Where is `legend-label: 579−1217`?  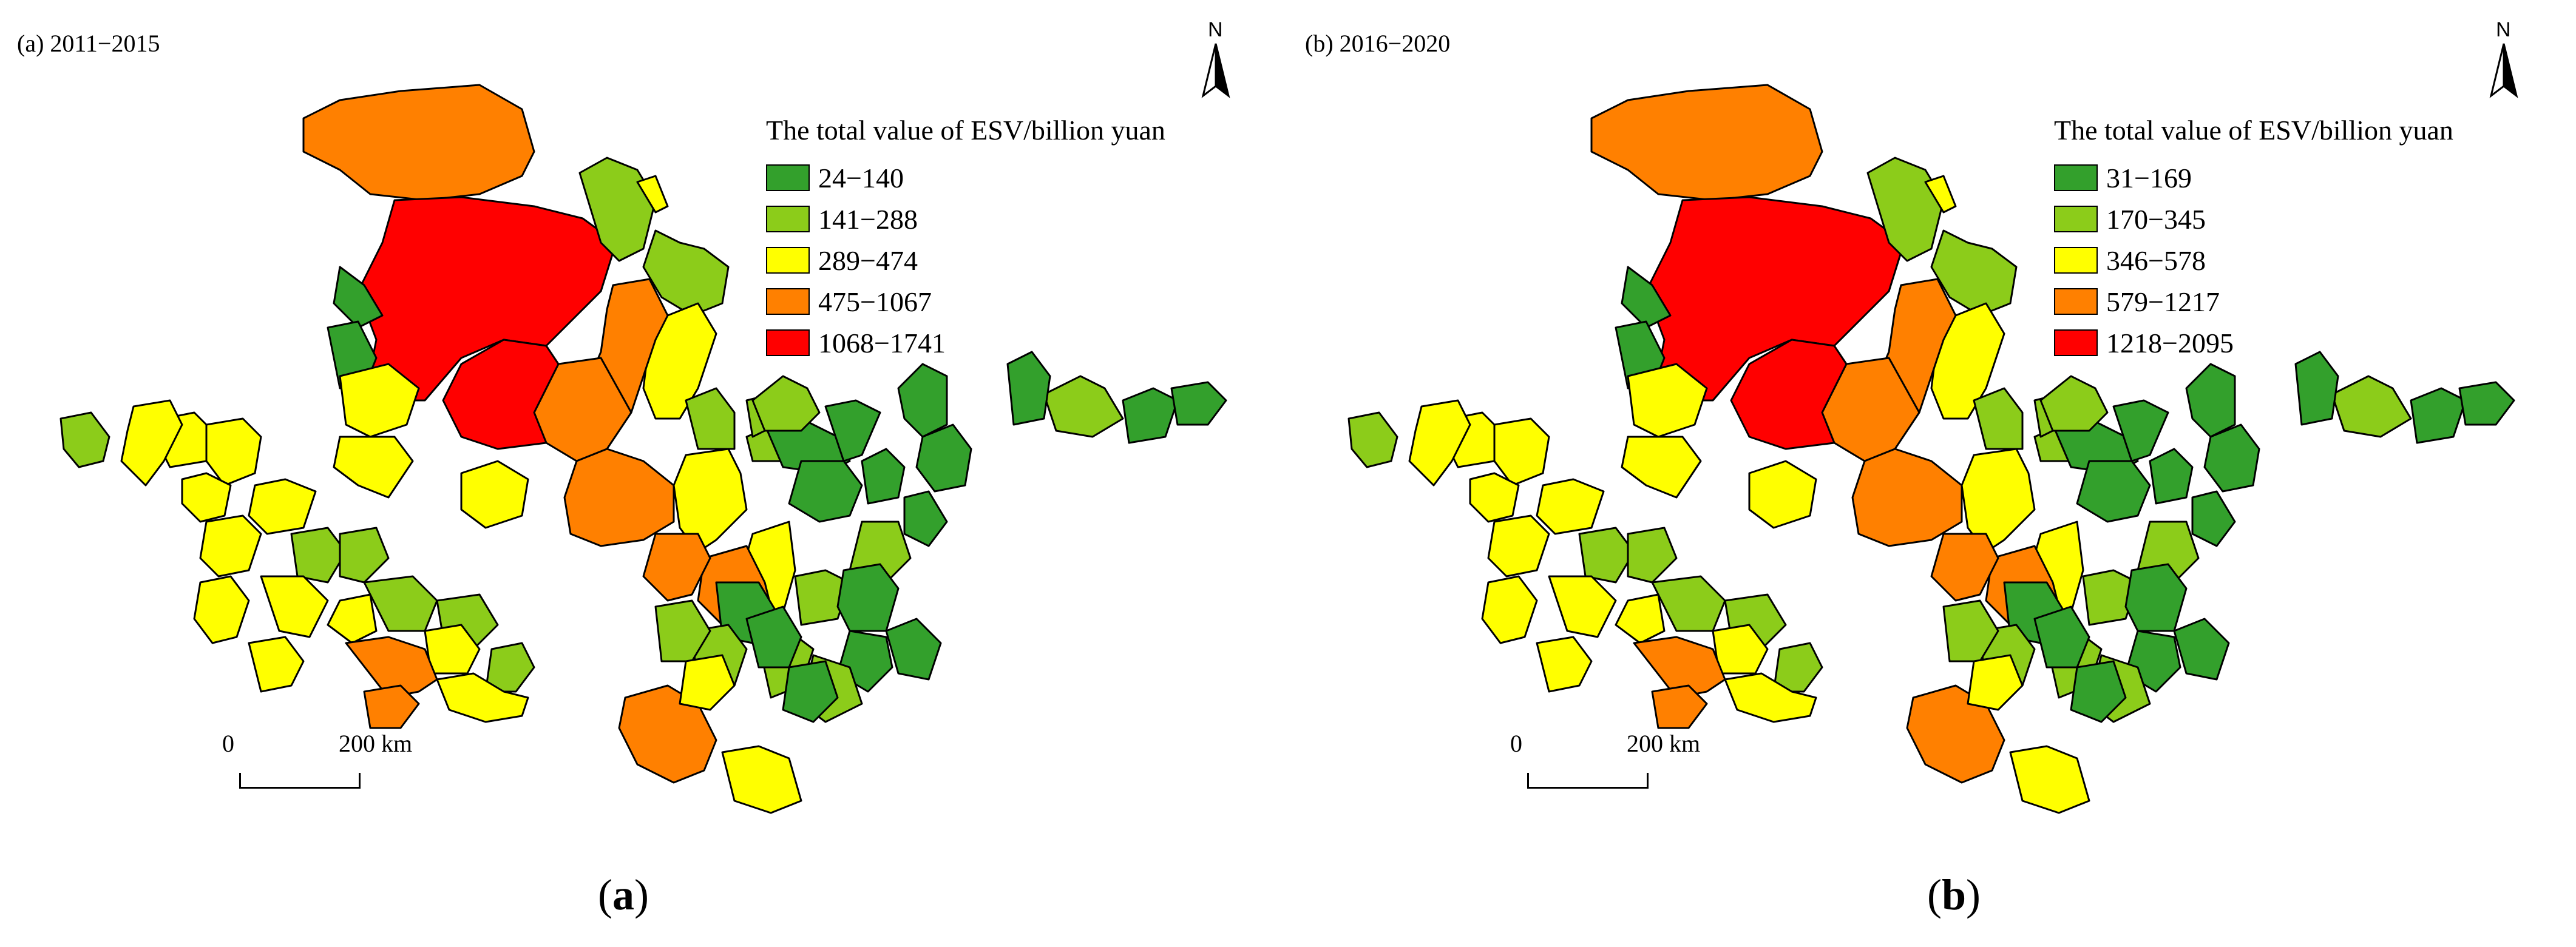
legend-label: 579−1217 is located at coordinates (2163, 301).